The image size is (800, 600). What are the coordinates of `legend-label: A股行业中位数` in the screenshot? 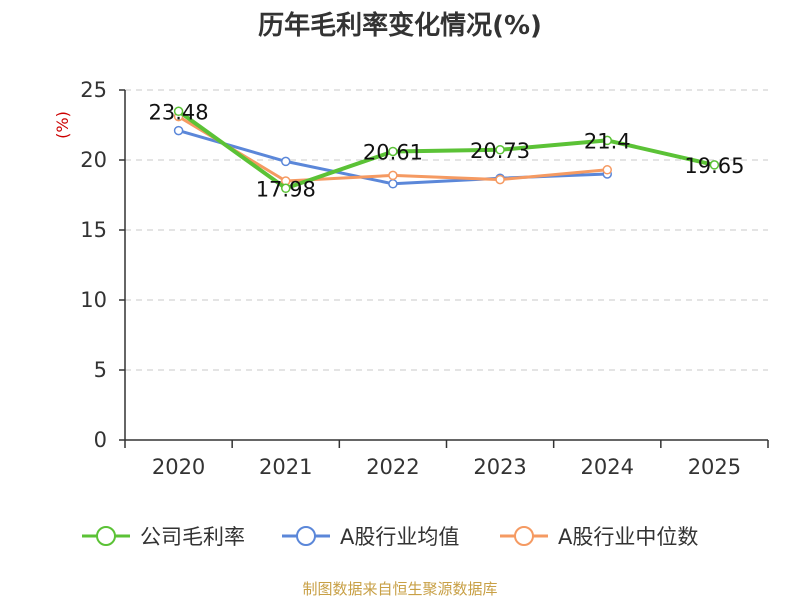 It's located at (628, 537).